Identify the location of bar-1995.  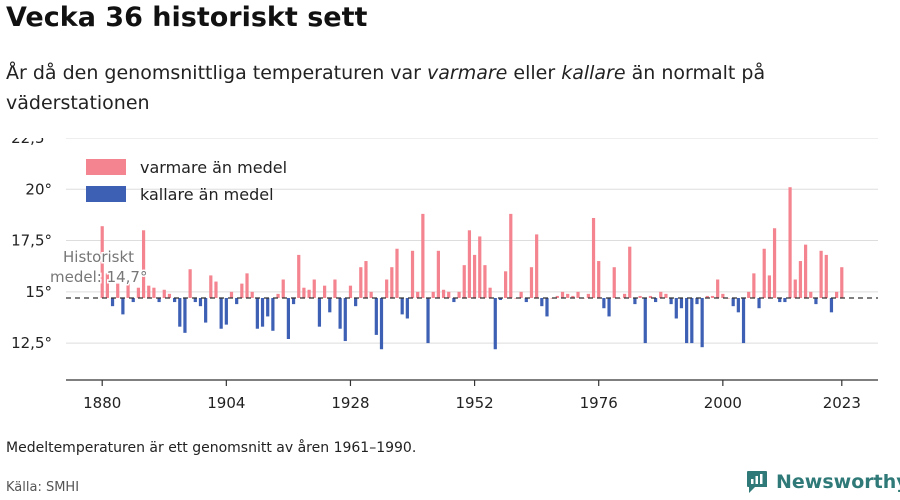
(697, 301).